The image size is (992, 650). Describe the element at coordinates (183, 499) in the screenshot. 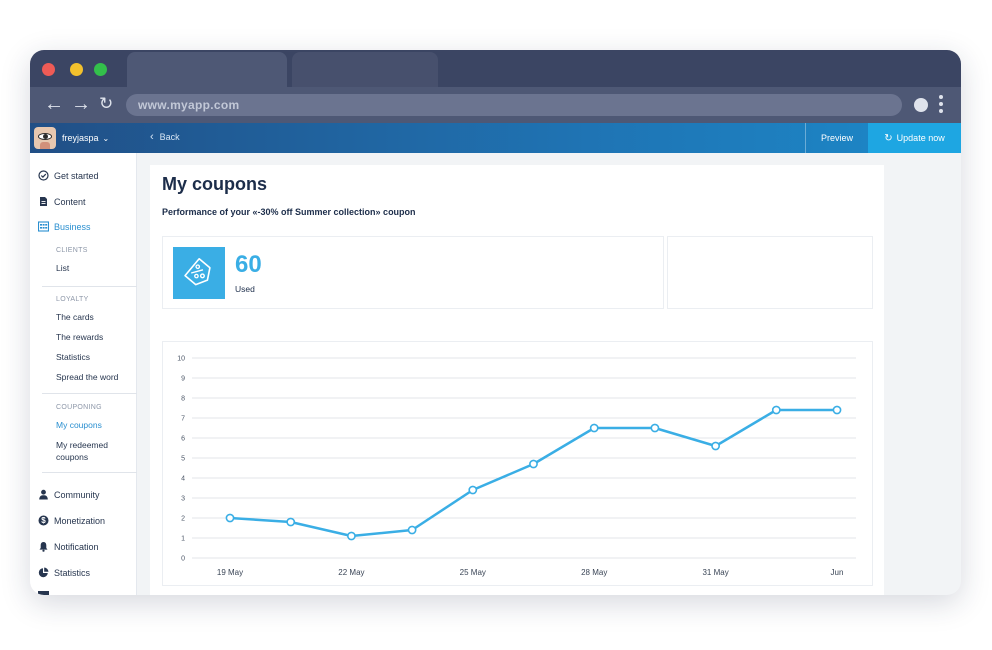

I see `y-tick-label: 3` at that location.